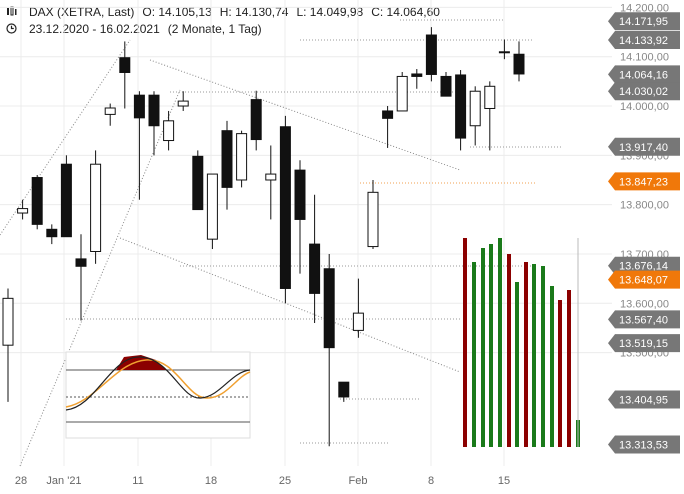 The width and height of the screenshot is (684, 494). Describe the element at coordinates (644, 304) in the screenshot. I see `y-axis-tick-label: 13.600,00` at that location.